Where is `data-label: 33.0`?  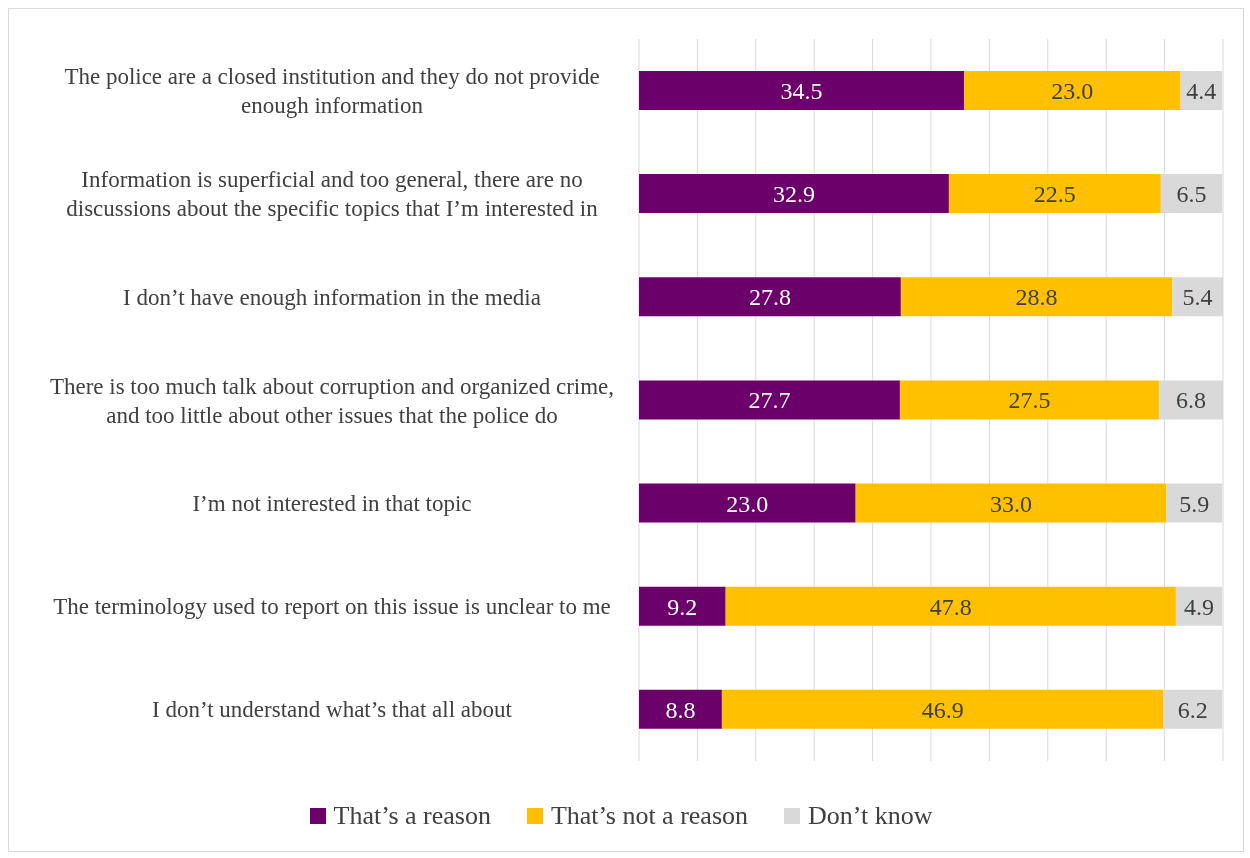 data-label: 33.0 is located at coordinates (1011, 503).